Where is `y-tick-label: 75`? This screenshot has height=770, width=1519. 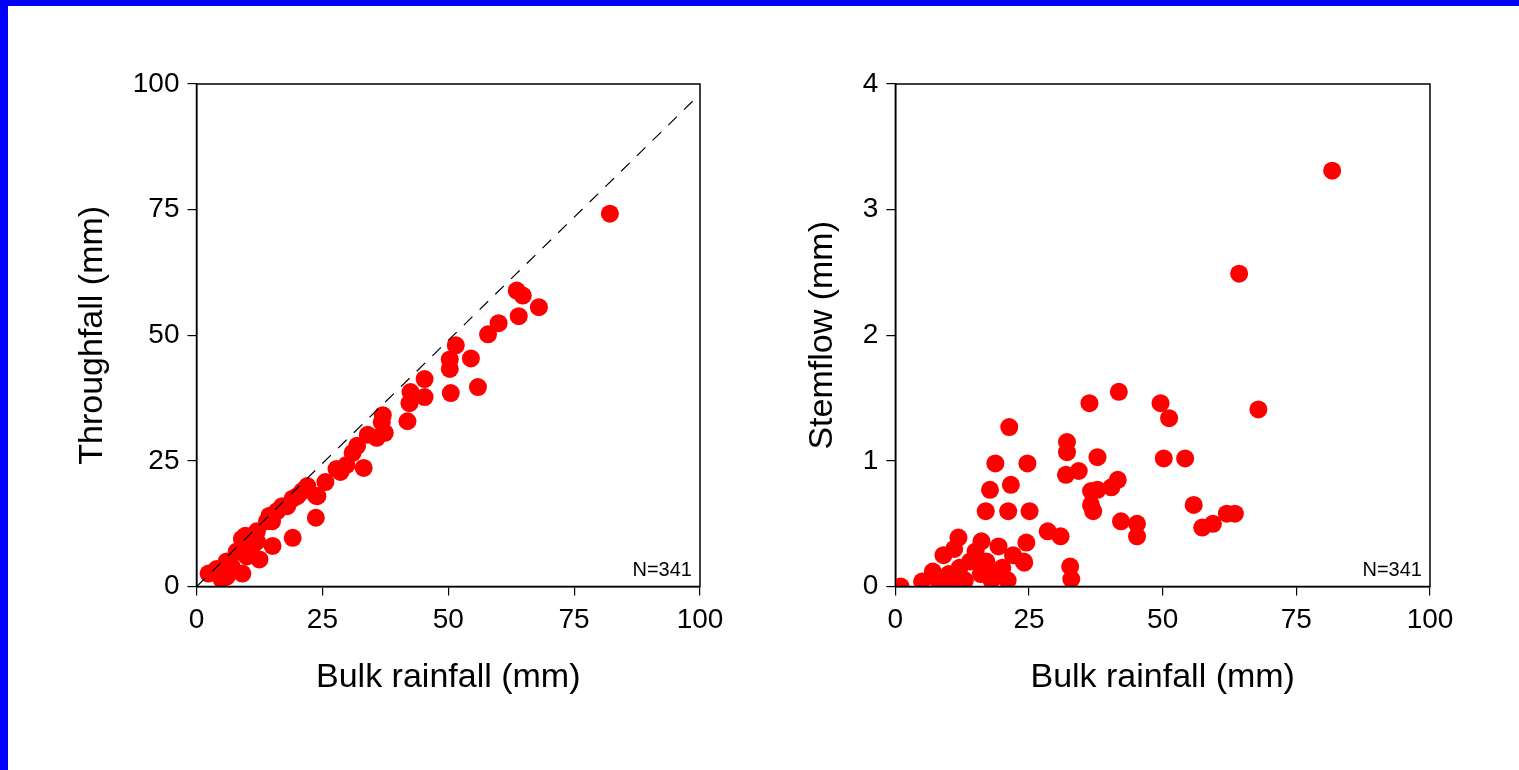 y-tick-label: 75 is located at coordinates (164, 208).